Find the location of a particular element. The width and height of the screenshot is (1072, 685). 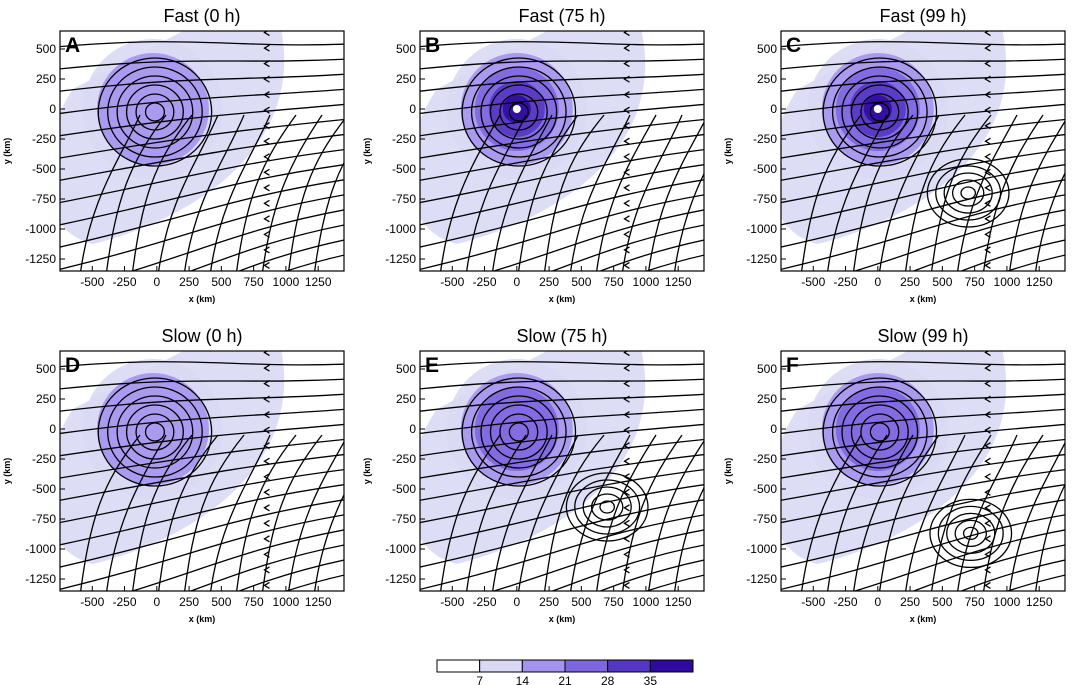

y-axis-label: y (km) is located at coordinates (728, 151).